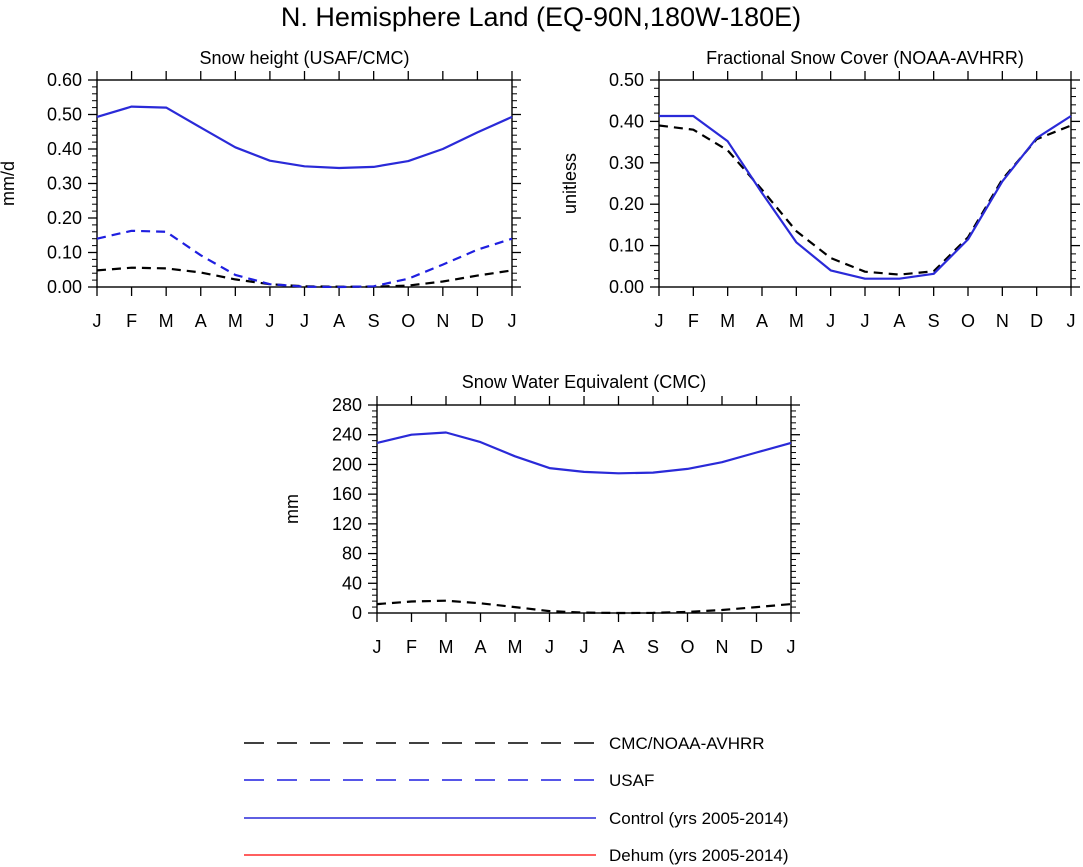 This screenshot has width=1083, height=867. I want to click on swe-x-tick-label: S, so click(653, 647).